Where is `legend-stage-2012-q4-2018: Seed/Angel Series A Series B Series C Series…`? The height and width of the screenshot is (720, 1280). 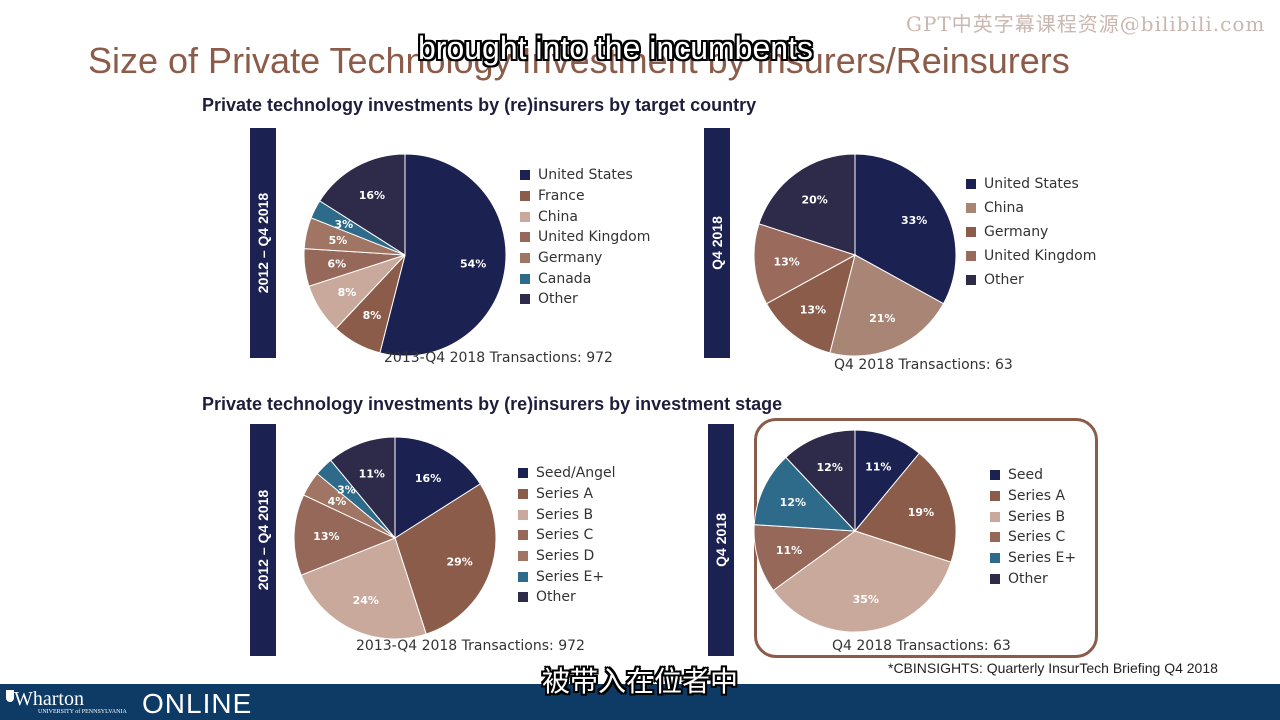
legend-stage-2012-q4-2018: Seed/Angel Series A Series B Series C Series… is located at coordinates (567, 535).